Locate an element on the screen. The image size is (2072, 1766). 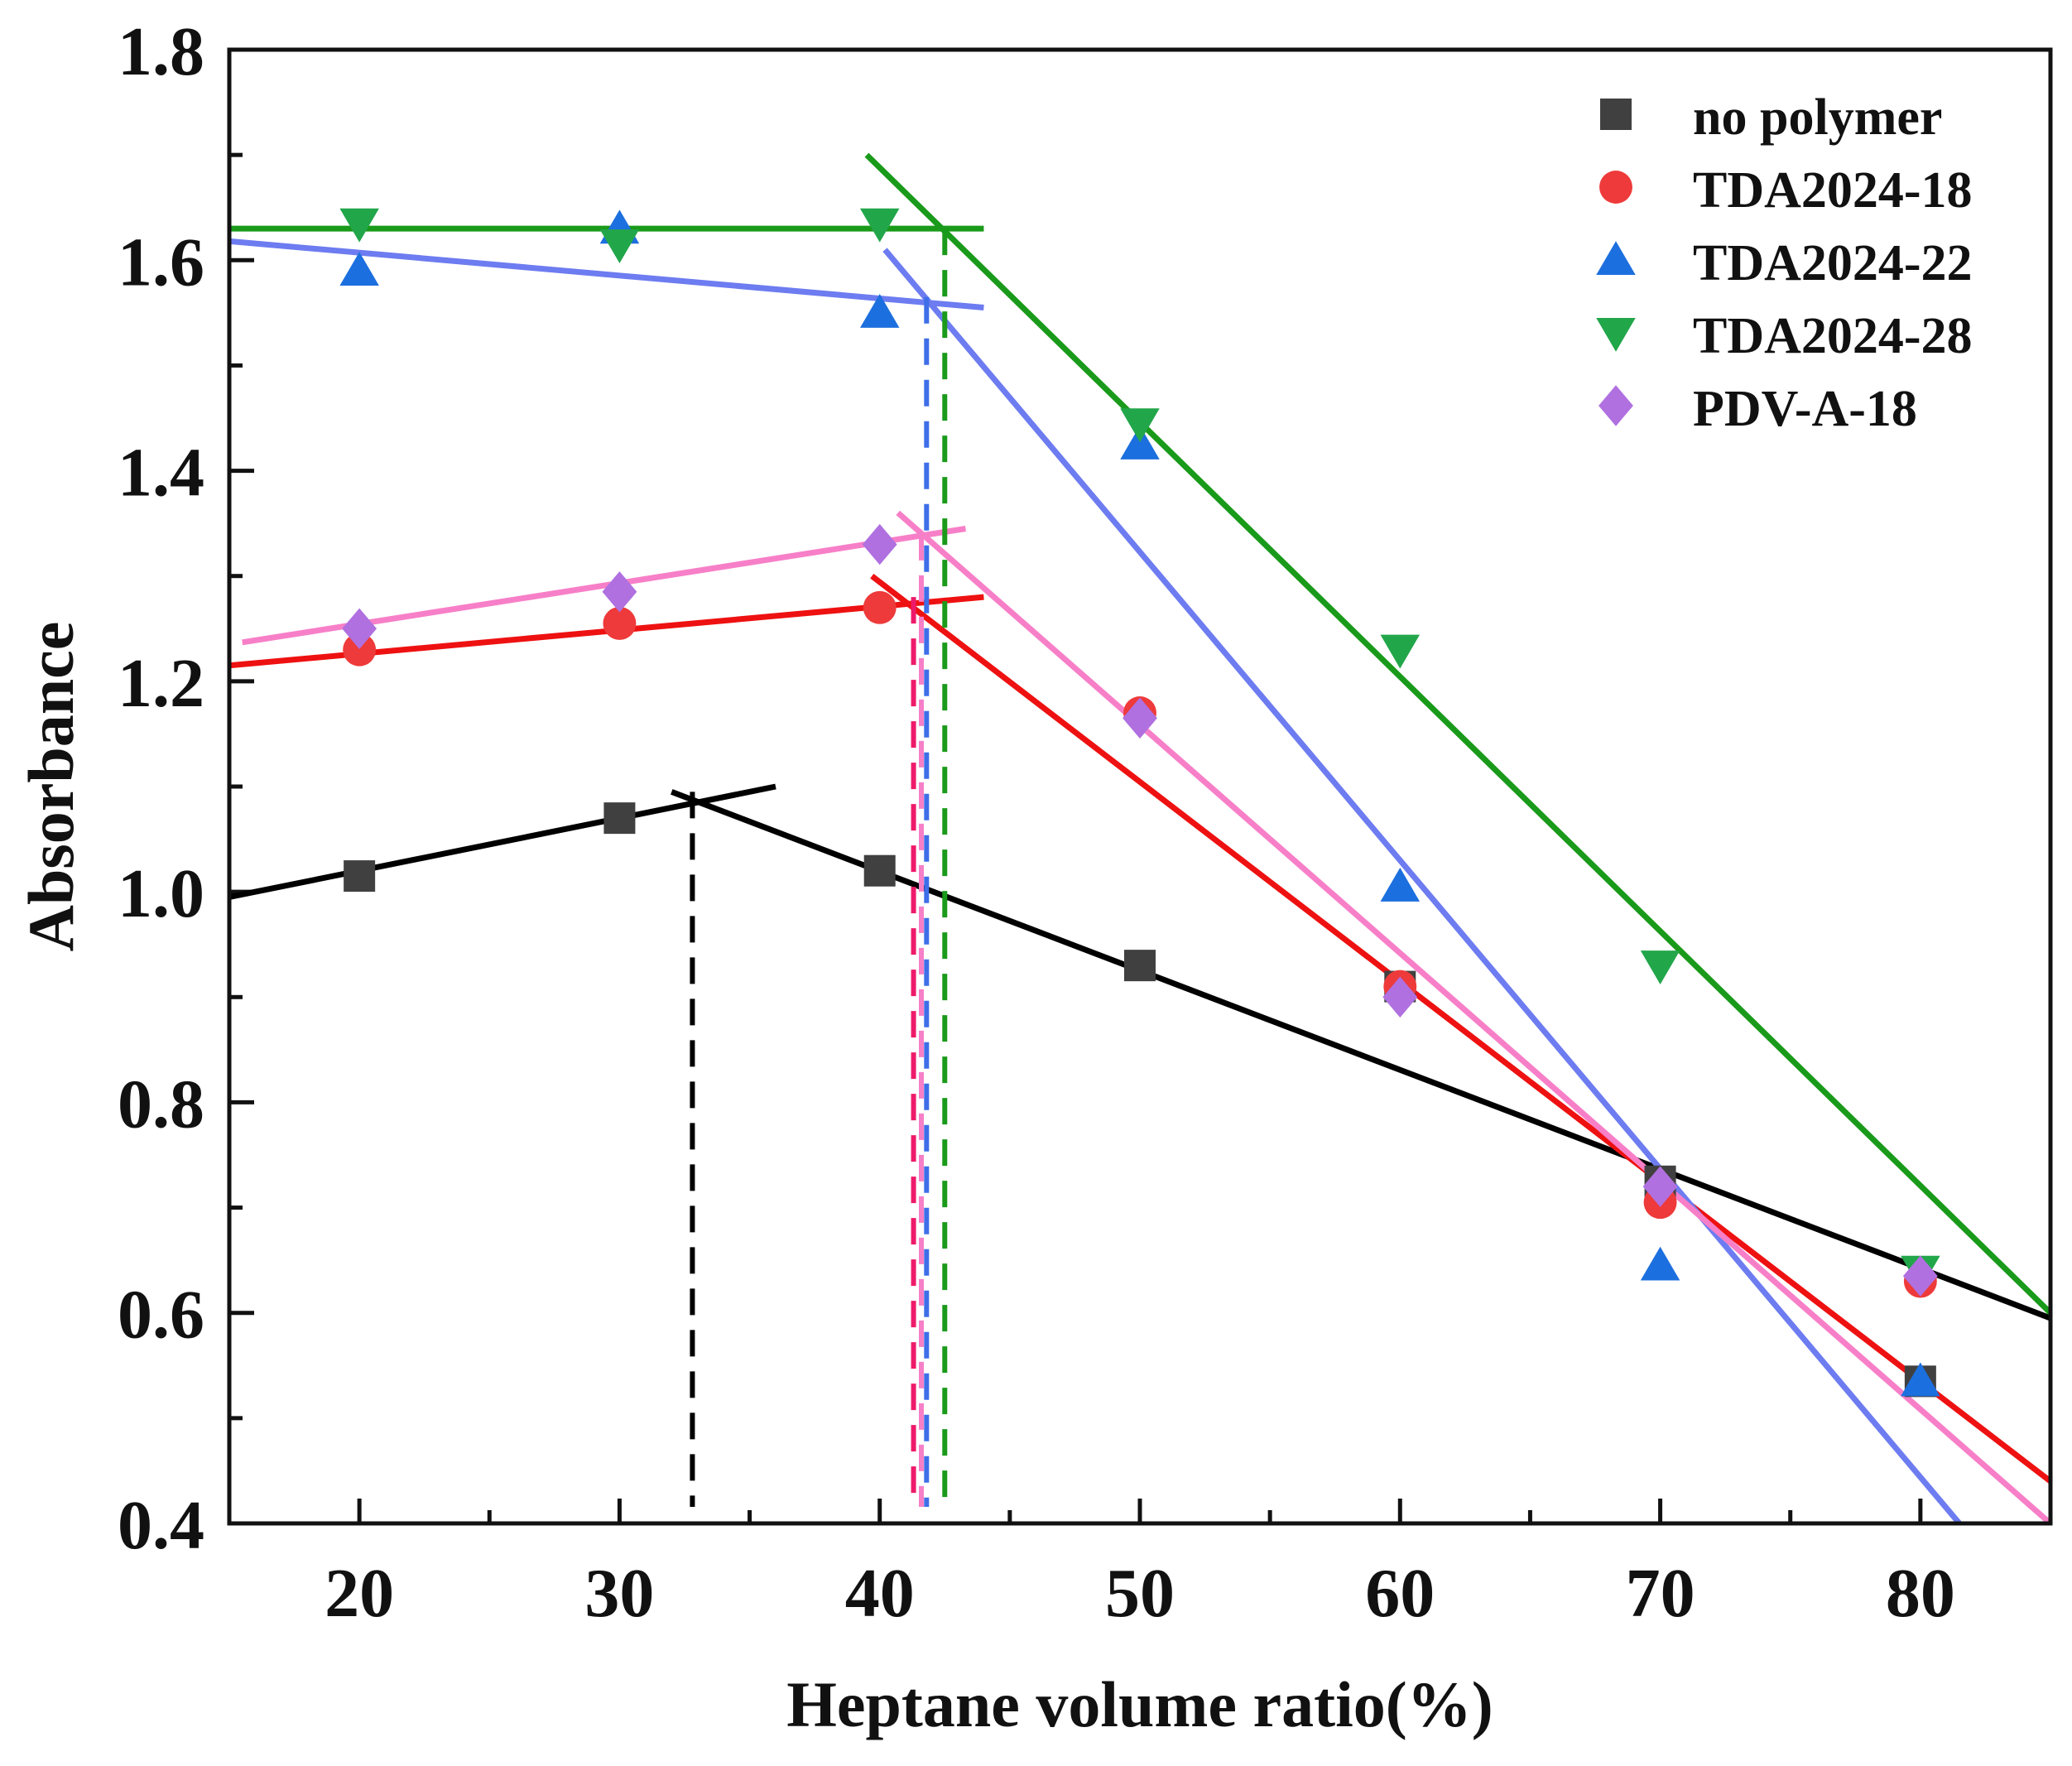
x-tick-label: 60 is located at coordinates (1400, 1594).